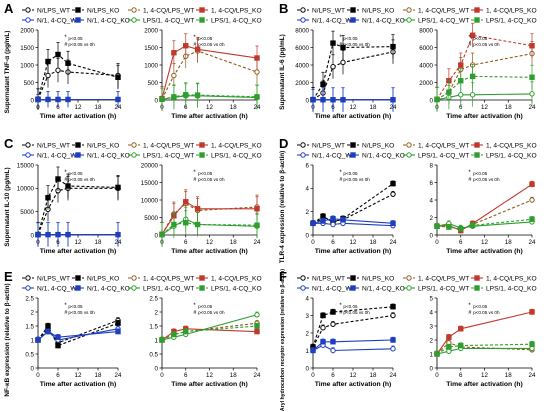  I want to click on series-line-N_LPS_KO, so click(353, 327).